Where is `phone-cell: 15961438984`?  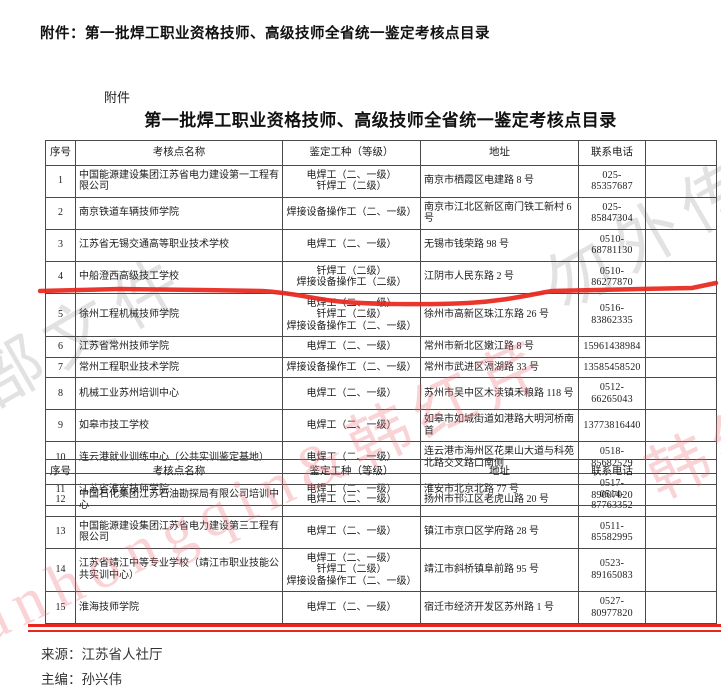
phone-cell: 15961438984 is located at coordinates (612, 347).